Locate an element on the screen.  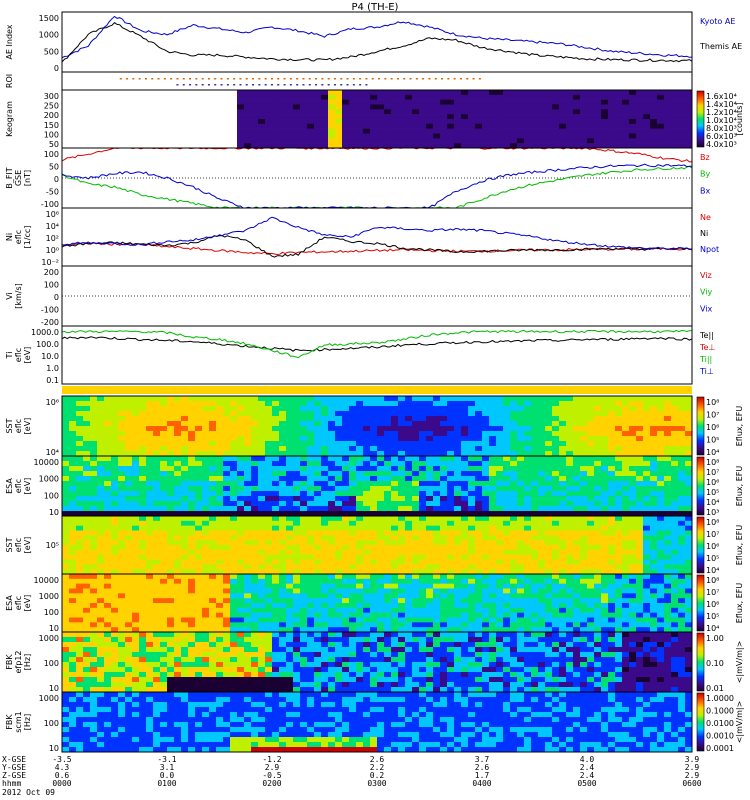
legend-velocity-0: Viz is located at coordinates (706, 275).